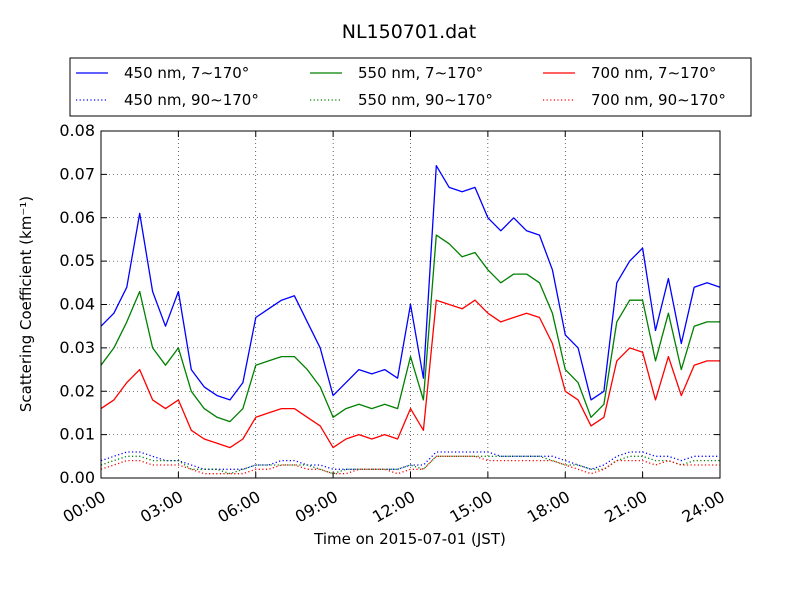 The width and height of the screenshot is (800, 600). What do you see at coordinates (470, 507) in the screenshot?
I see `x-tick-label: 15:00` at bounding box center [470, 507].